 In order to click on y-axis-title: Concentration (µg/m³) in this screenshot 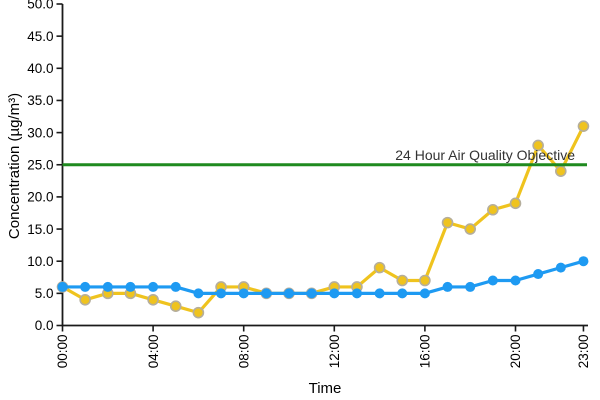, I will do `click(14, 166)`.